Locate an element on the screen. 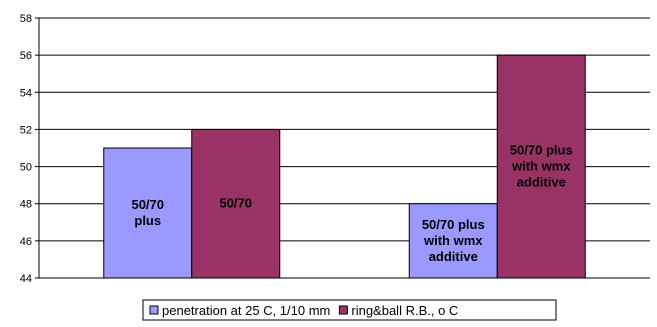  y-tick-label: 58 is located at coordinates (26, 19).